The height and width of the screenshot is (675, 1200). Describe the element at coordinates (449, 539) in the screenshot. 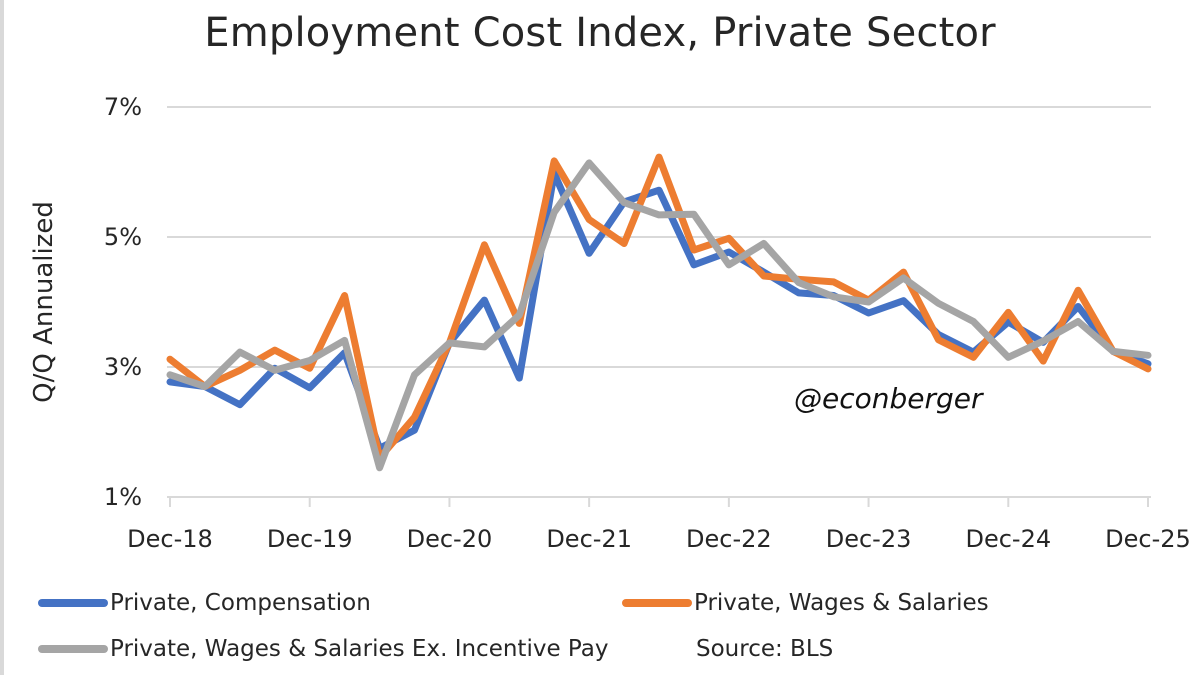

I see `x-tick-label: Dec-20` at that location.